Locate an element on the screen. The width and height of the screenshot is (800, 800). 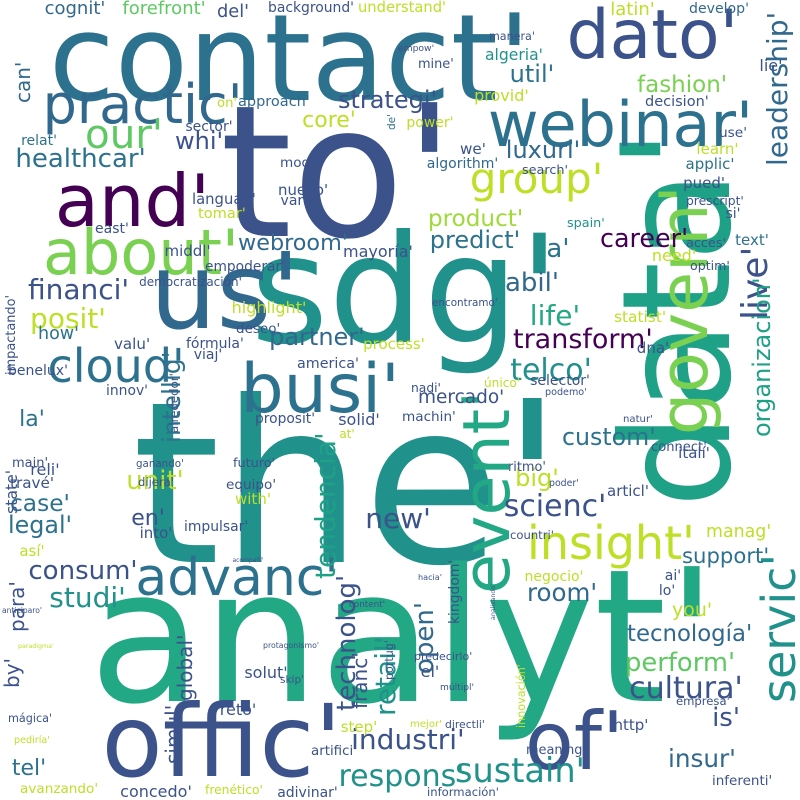
cloud-word: portug' is located at coordinates (390, 660).